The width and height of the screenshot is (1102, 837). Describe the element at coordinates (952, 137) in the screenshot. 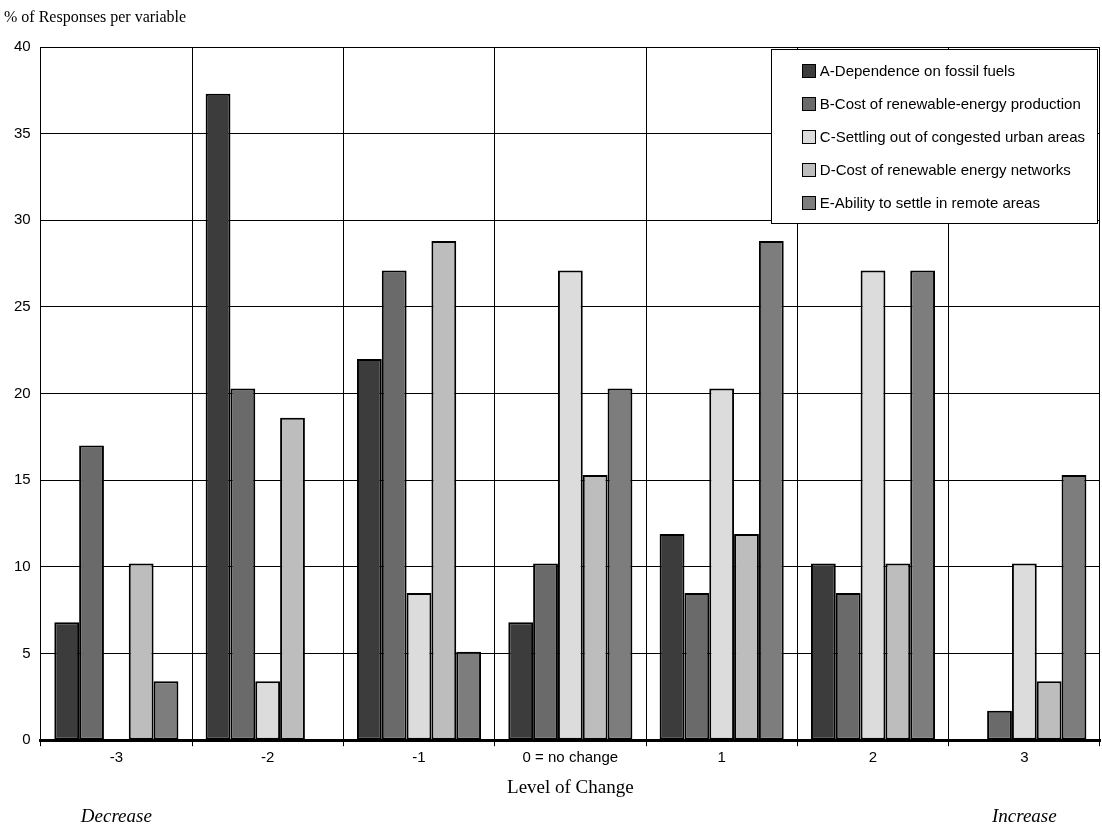

I see `legend-label: C-Settling out of congested urban areas` at that location.